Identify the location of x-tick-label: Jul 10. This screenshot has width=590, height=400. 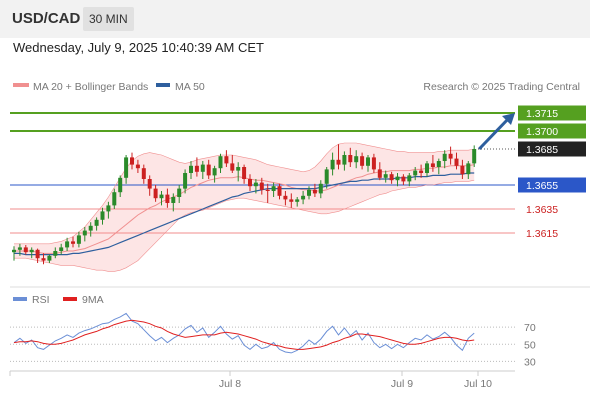
(478, 384).